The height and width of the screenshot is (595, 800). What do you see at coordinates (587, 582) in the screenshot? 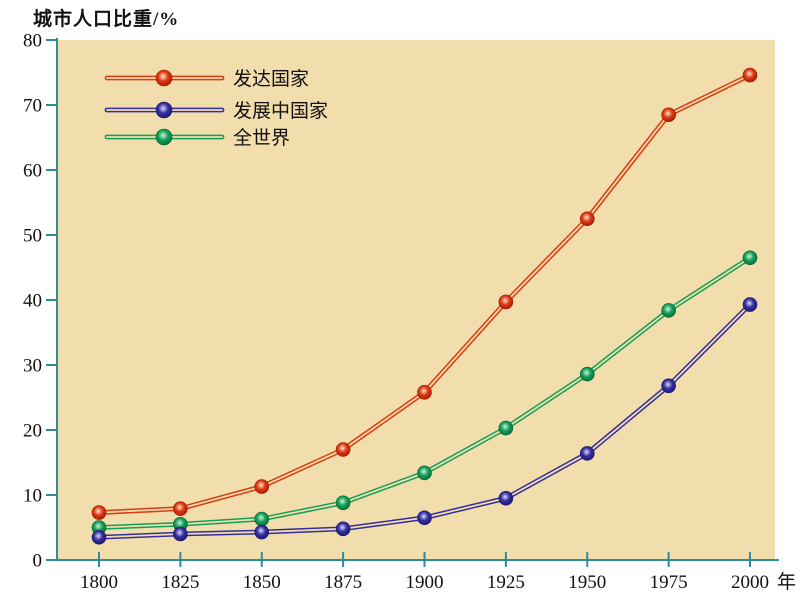
I see `x-tick-label: 1950` at bounding box center [587, 582].